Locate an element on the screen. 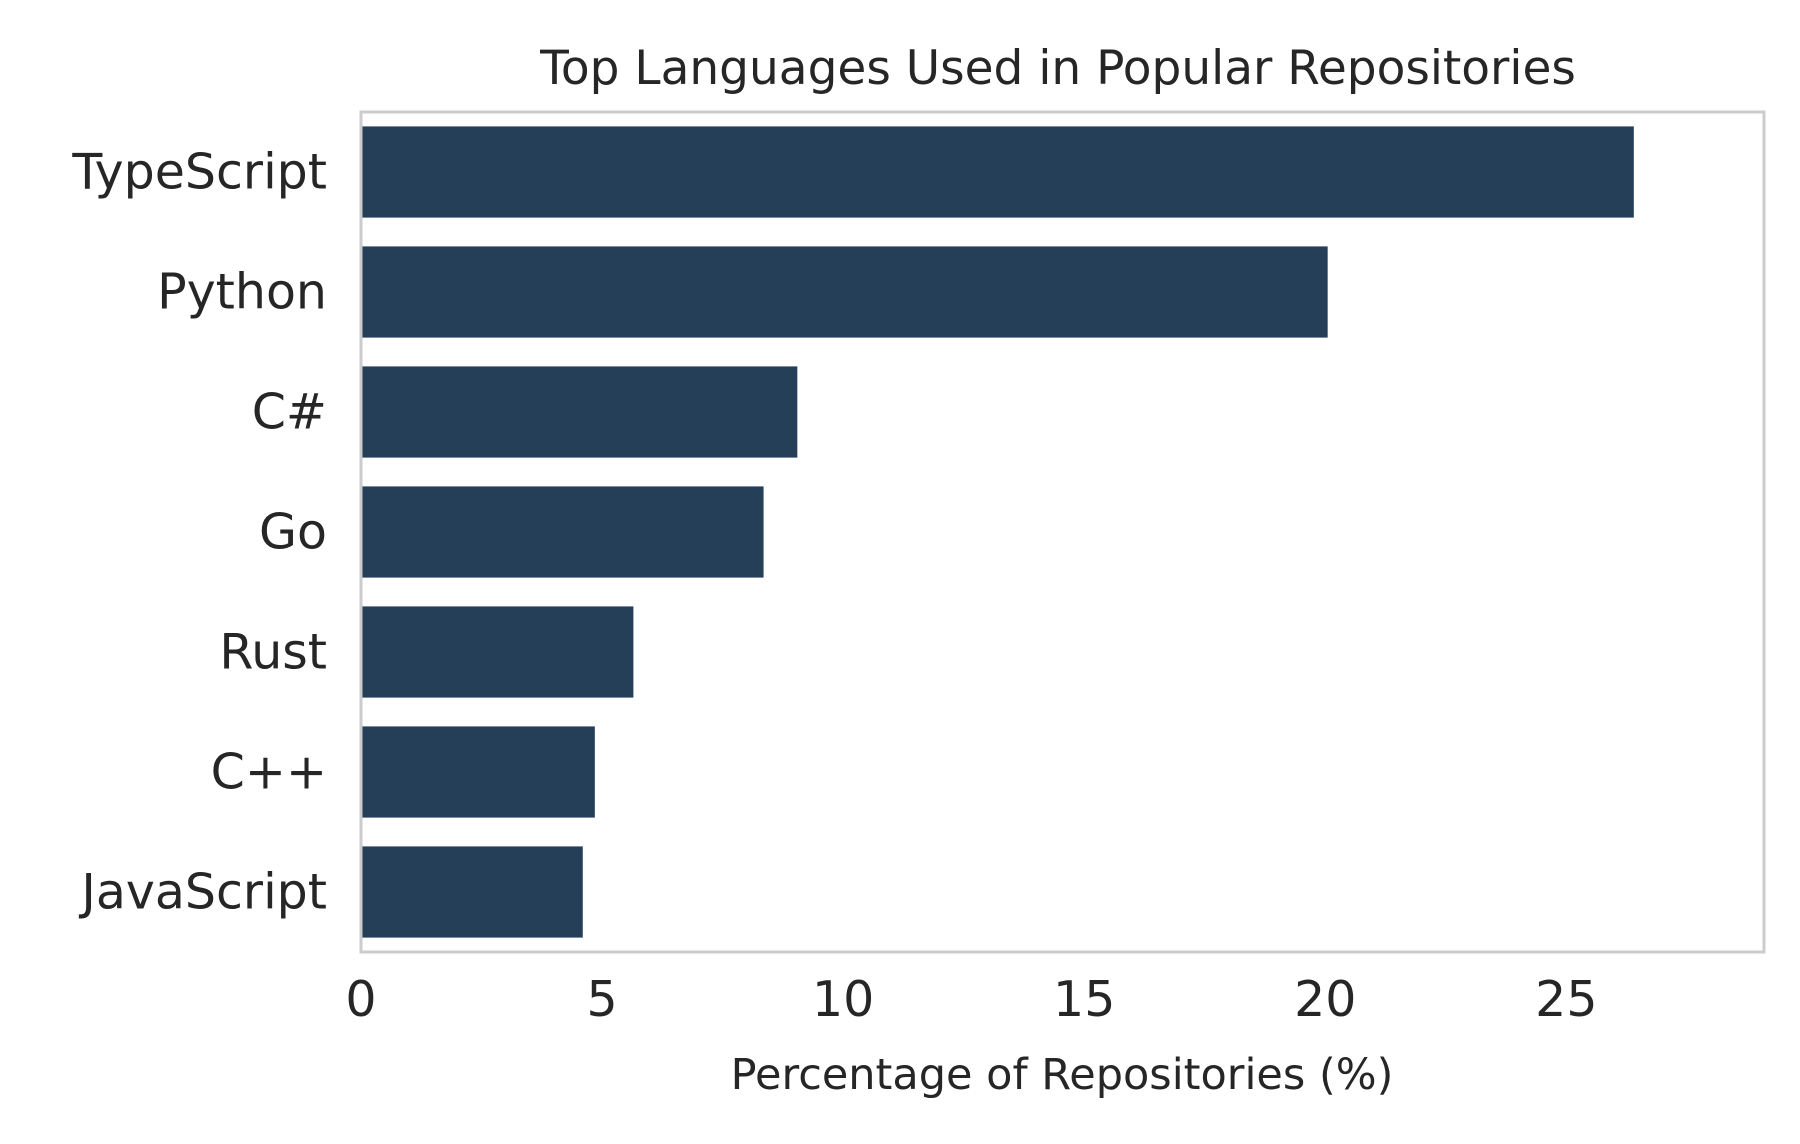 This screenshot has width=1800, height=1144. x-tick-label: 25 is located at coordinates (1566, 999).